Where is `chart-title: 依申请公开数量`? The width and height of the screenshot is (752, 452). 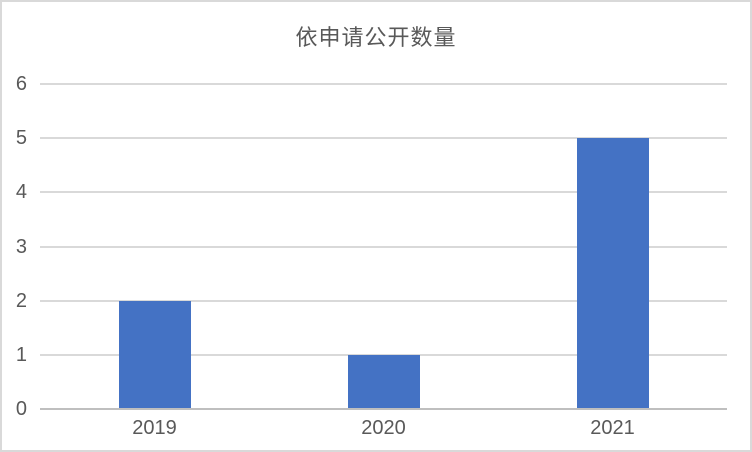
chart-title: 依申请公开数量 is located at coordinates (376, 37).